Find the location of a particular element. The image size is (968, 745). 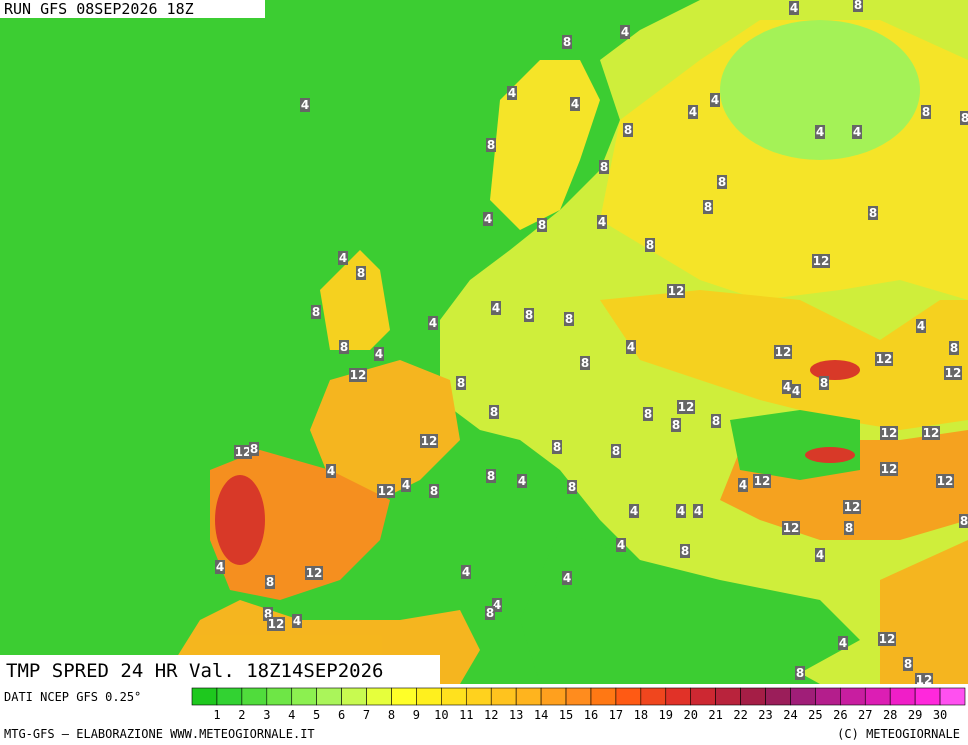

title-box is located at coordinates (220, 669).